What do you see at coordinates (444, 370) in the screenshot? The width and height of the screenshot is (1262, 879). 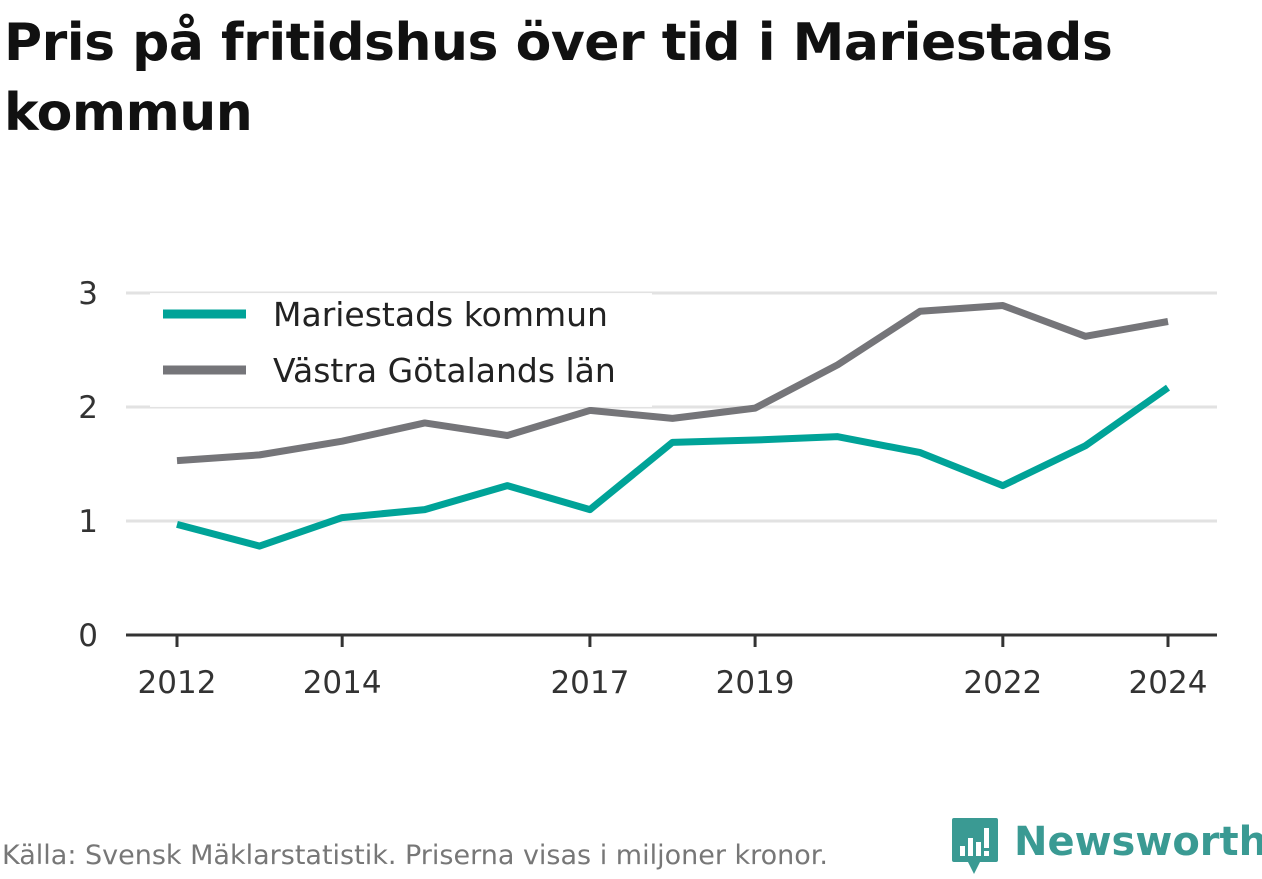 I see `legend-label: Västra Götalands län` at bounding box center [444, 370].